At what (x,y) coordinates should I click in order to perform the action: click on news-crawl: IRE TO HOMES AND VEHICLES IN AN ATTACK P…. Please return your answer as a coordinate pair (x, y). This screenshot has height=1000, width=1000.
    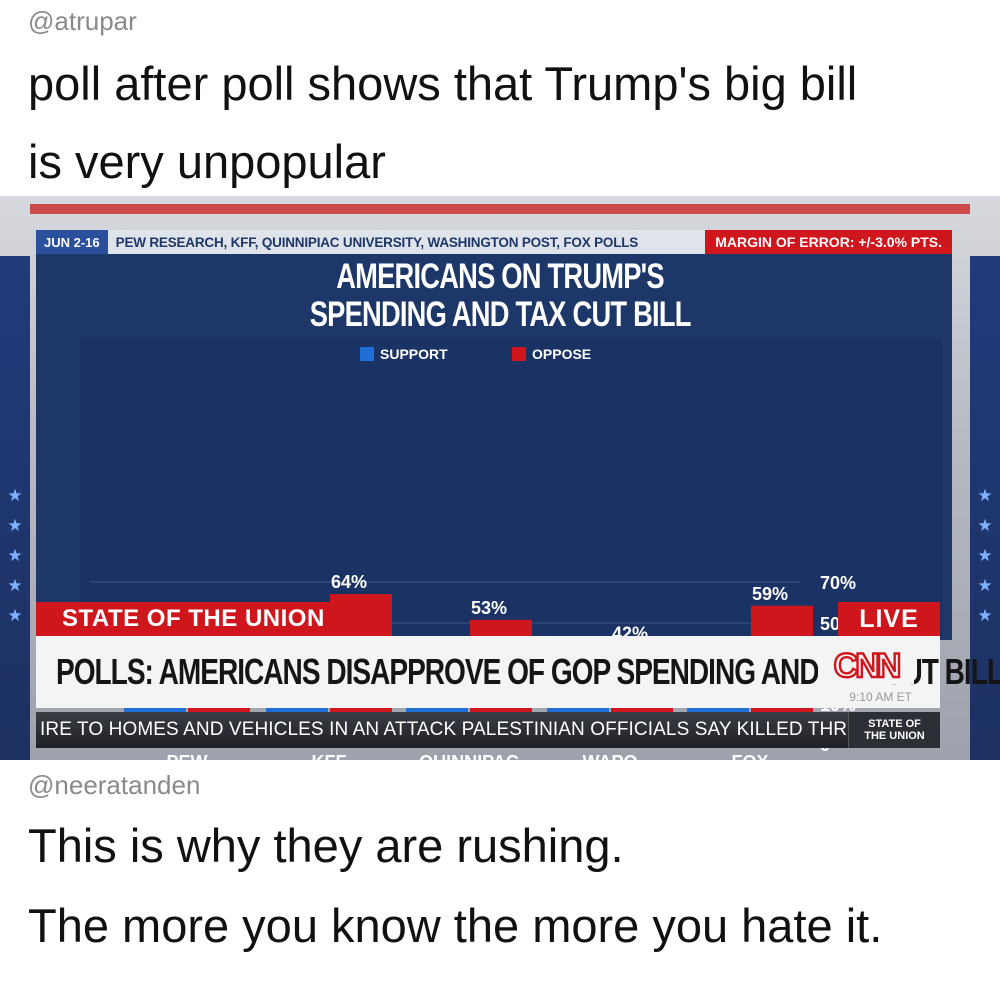
    Looking at the image, I should click on (488, 730).